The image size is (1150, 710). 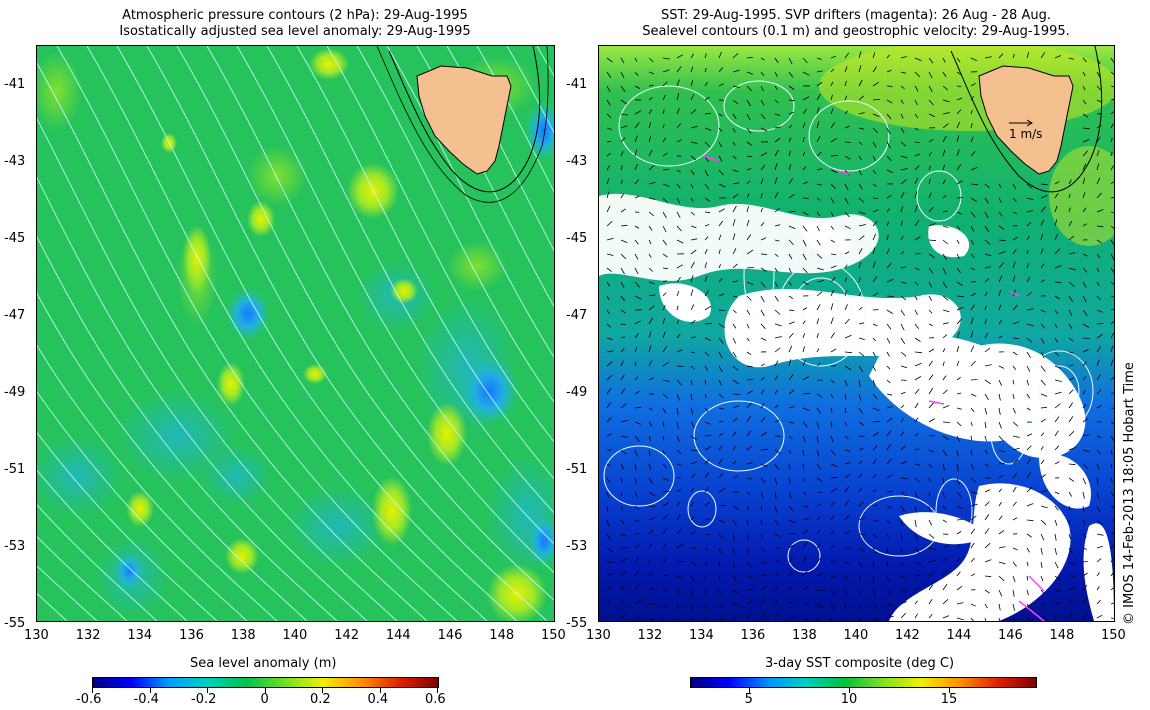 I want to click on sla-colorbar-label: Sea level anomaly (m), so click(x=263, y=663).